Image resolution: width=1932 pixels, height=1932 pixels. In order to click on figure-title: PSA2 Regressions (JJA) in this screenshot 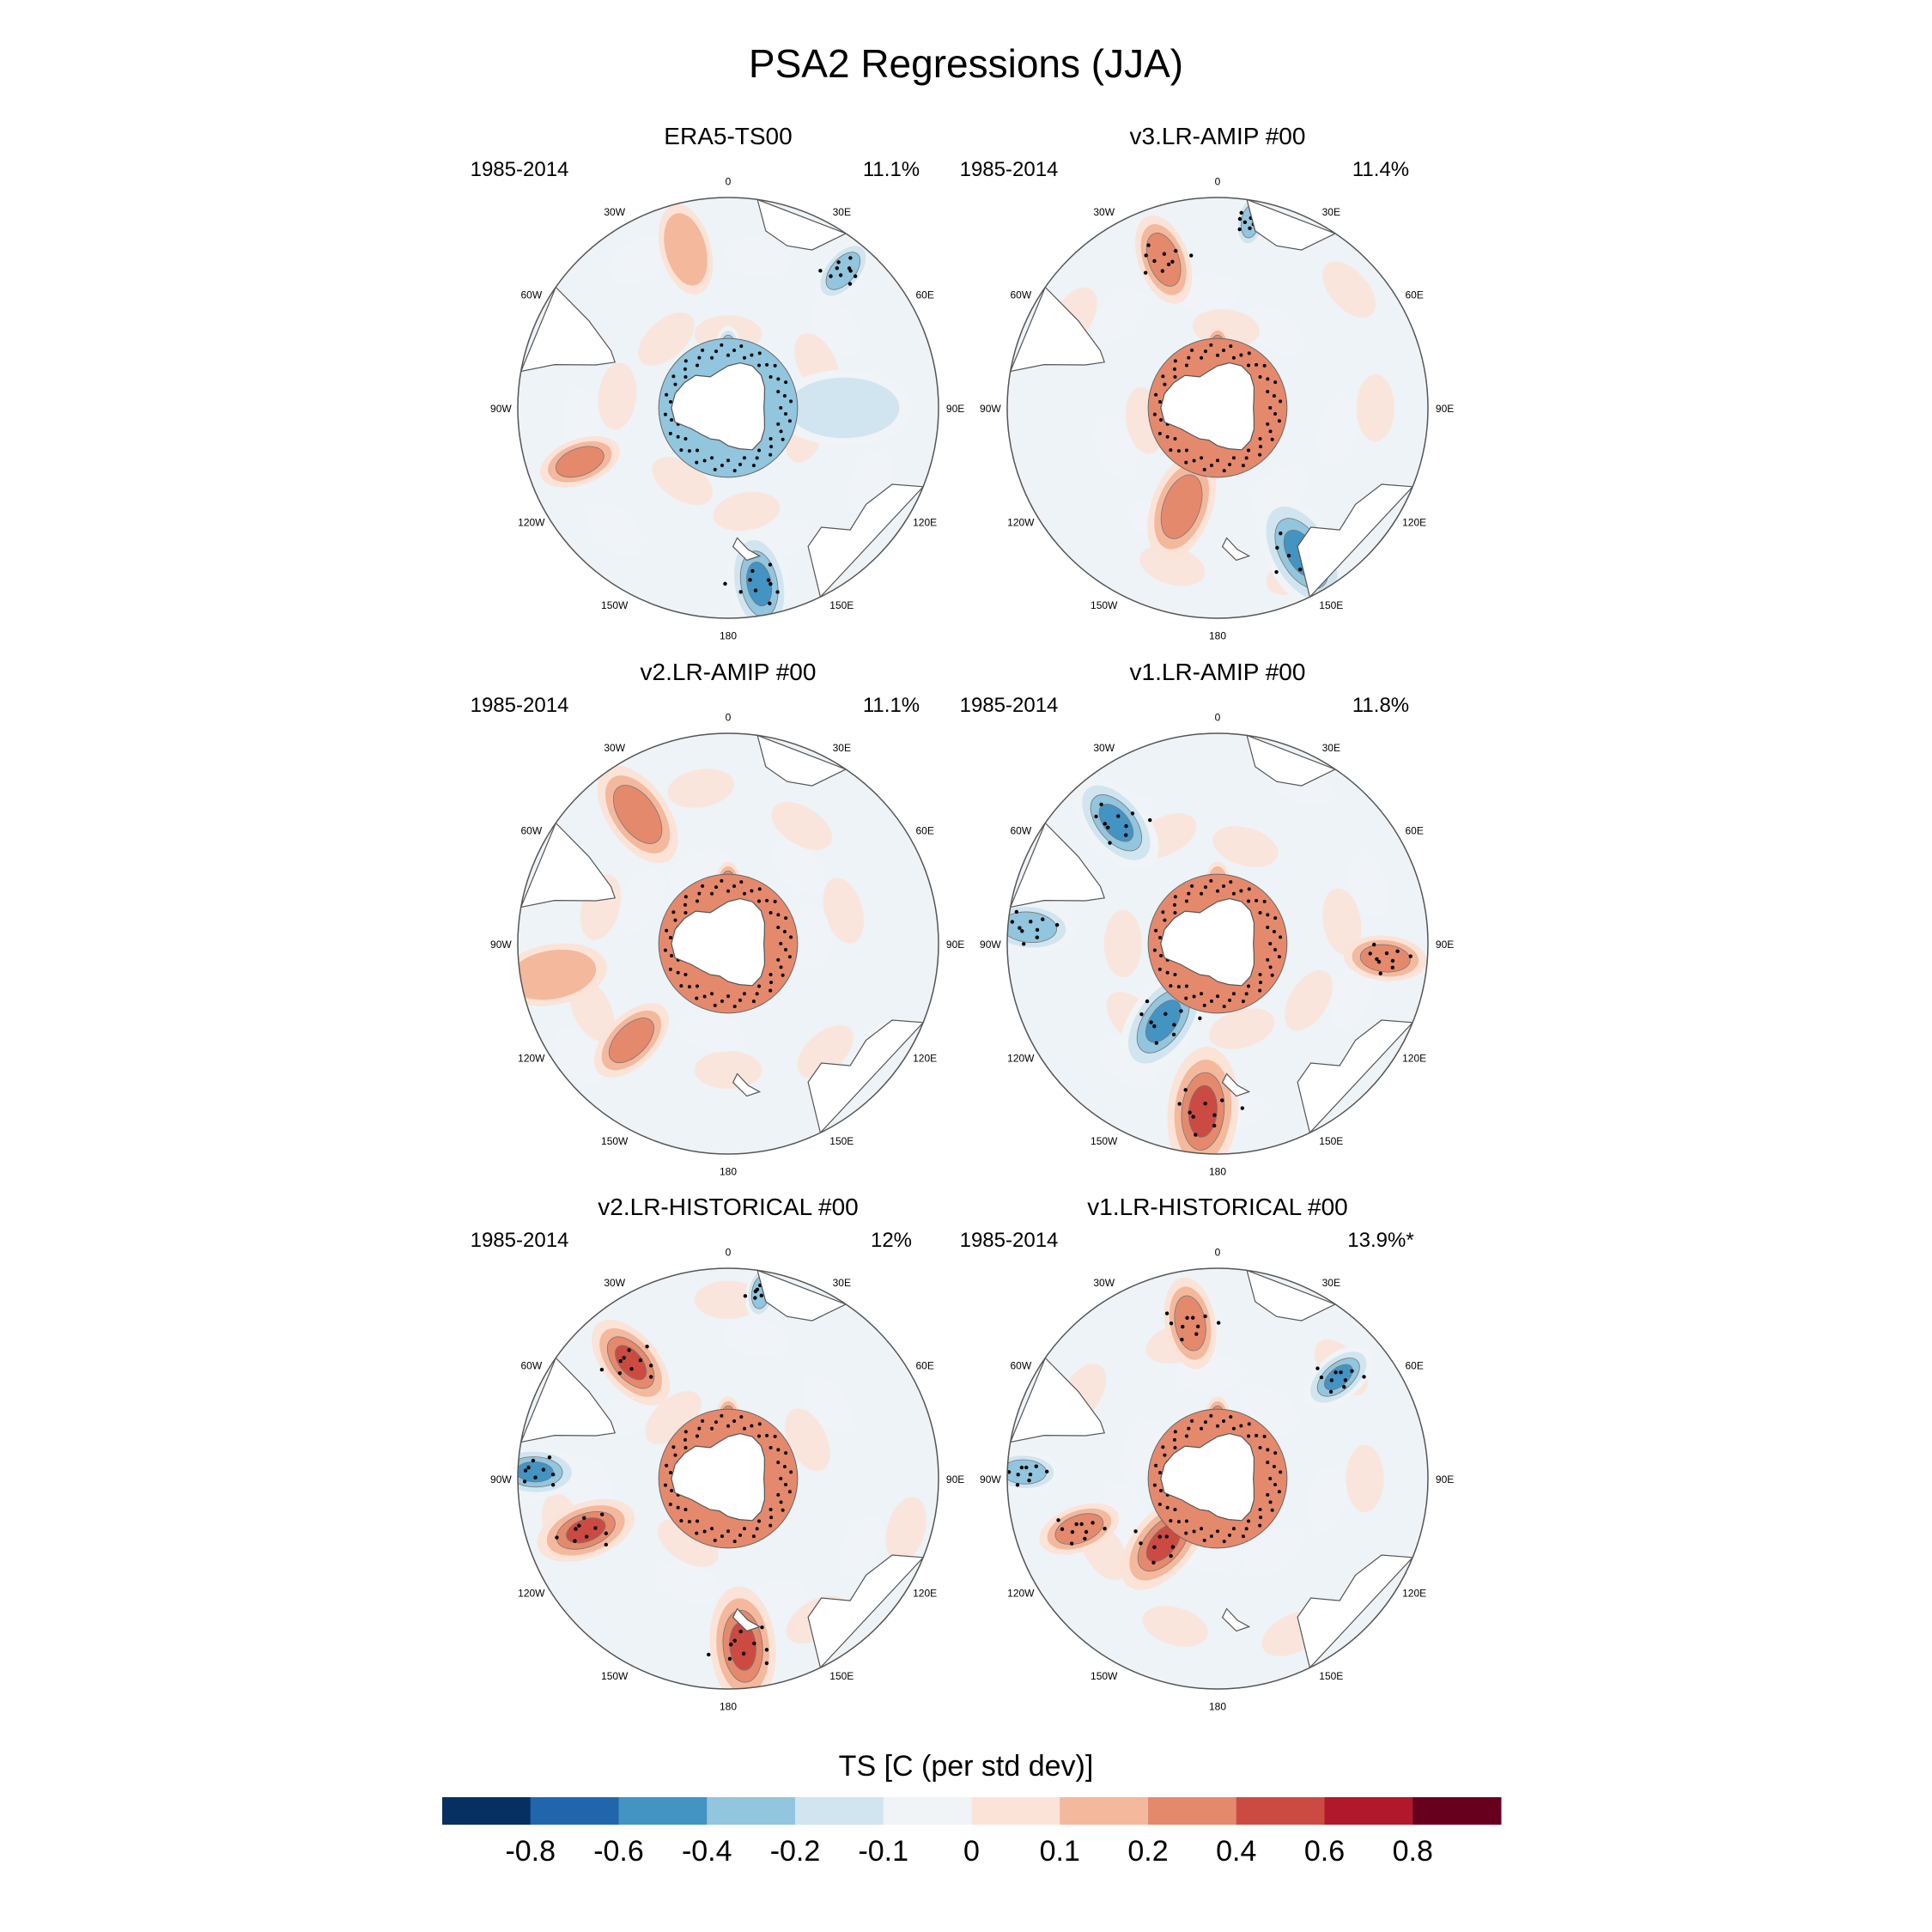, I will do `click(966, 64)`.